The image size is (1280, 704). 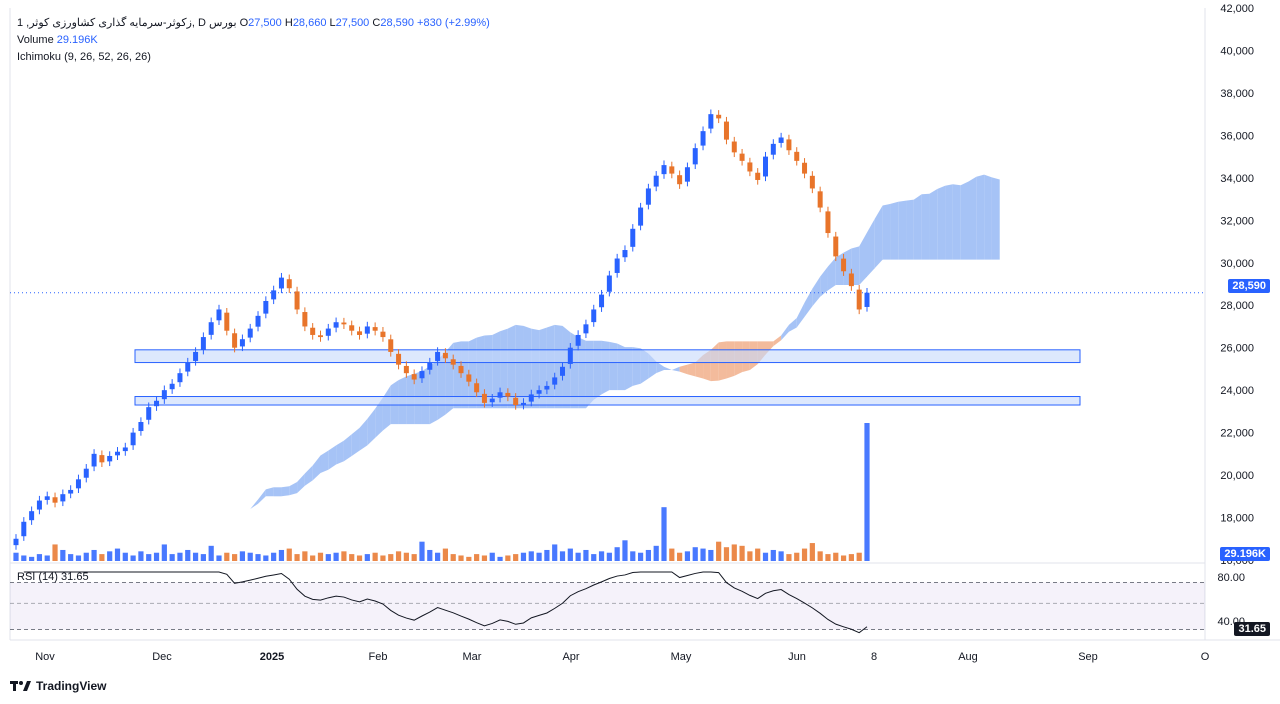 I want to click on price-tick-label: 22,000, so click(x=1237, y=434).